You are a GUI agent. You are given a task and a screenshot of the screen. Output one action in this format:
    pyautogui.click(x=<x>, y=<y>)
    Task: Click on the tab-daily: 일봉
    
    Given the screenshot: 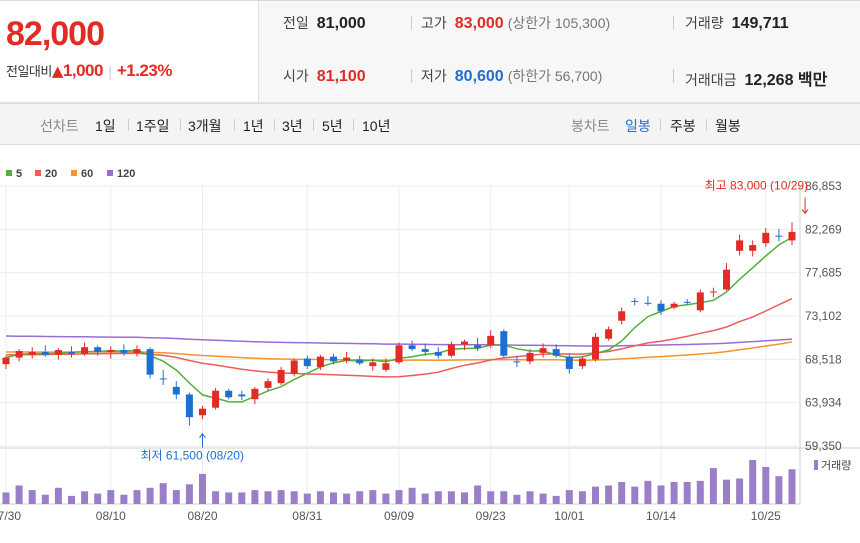 What is the action you would take?
    pyautogui.click(x=638, y=126)
    